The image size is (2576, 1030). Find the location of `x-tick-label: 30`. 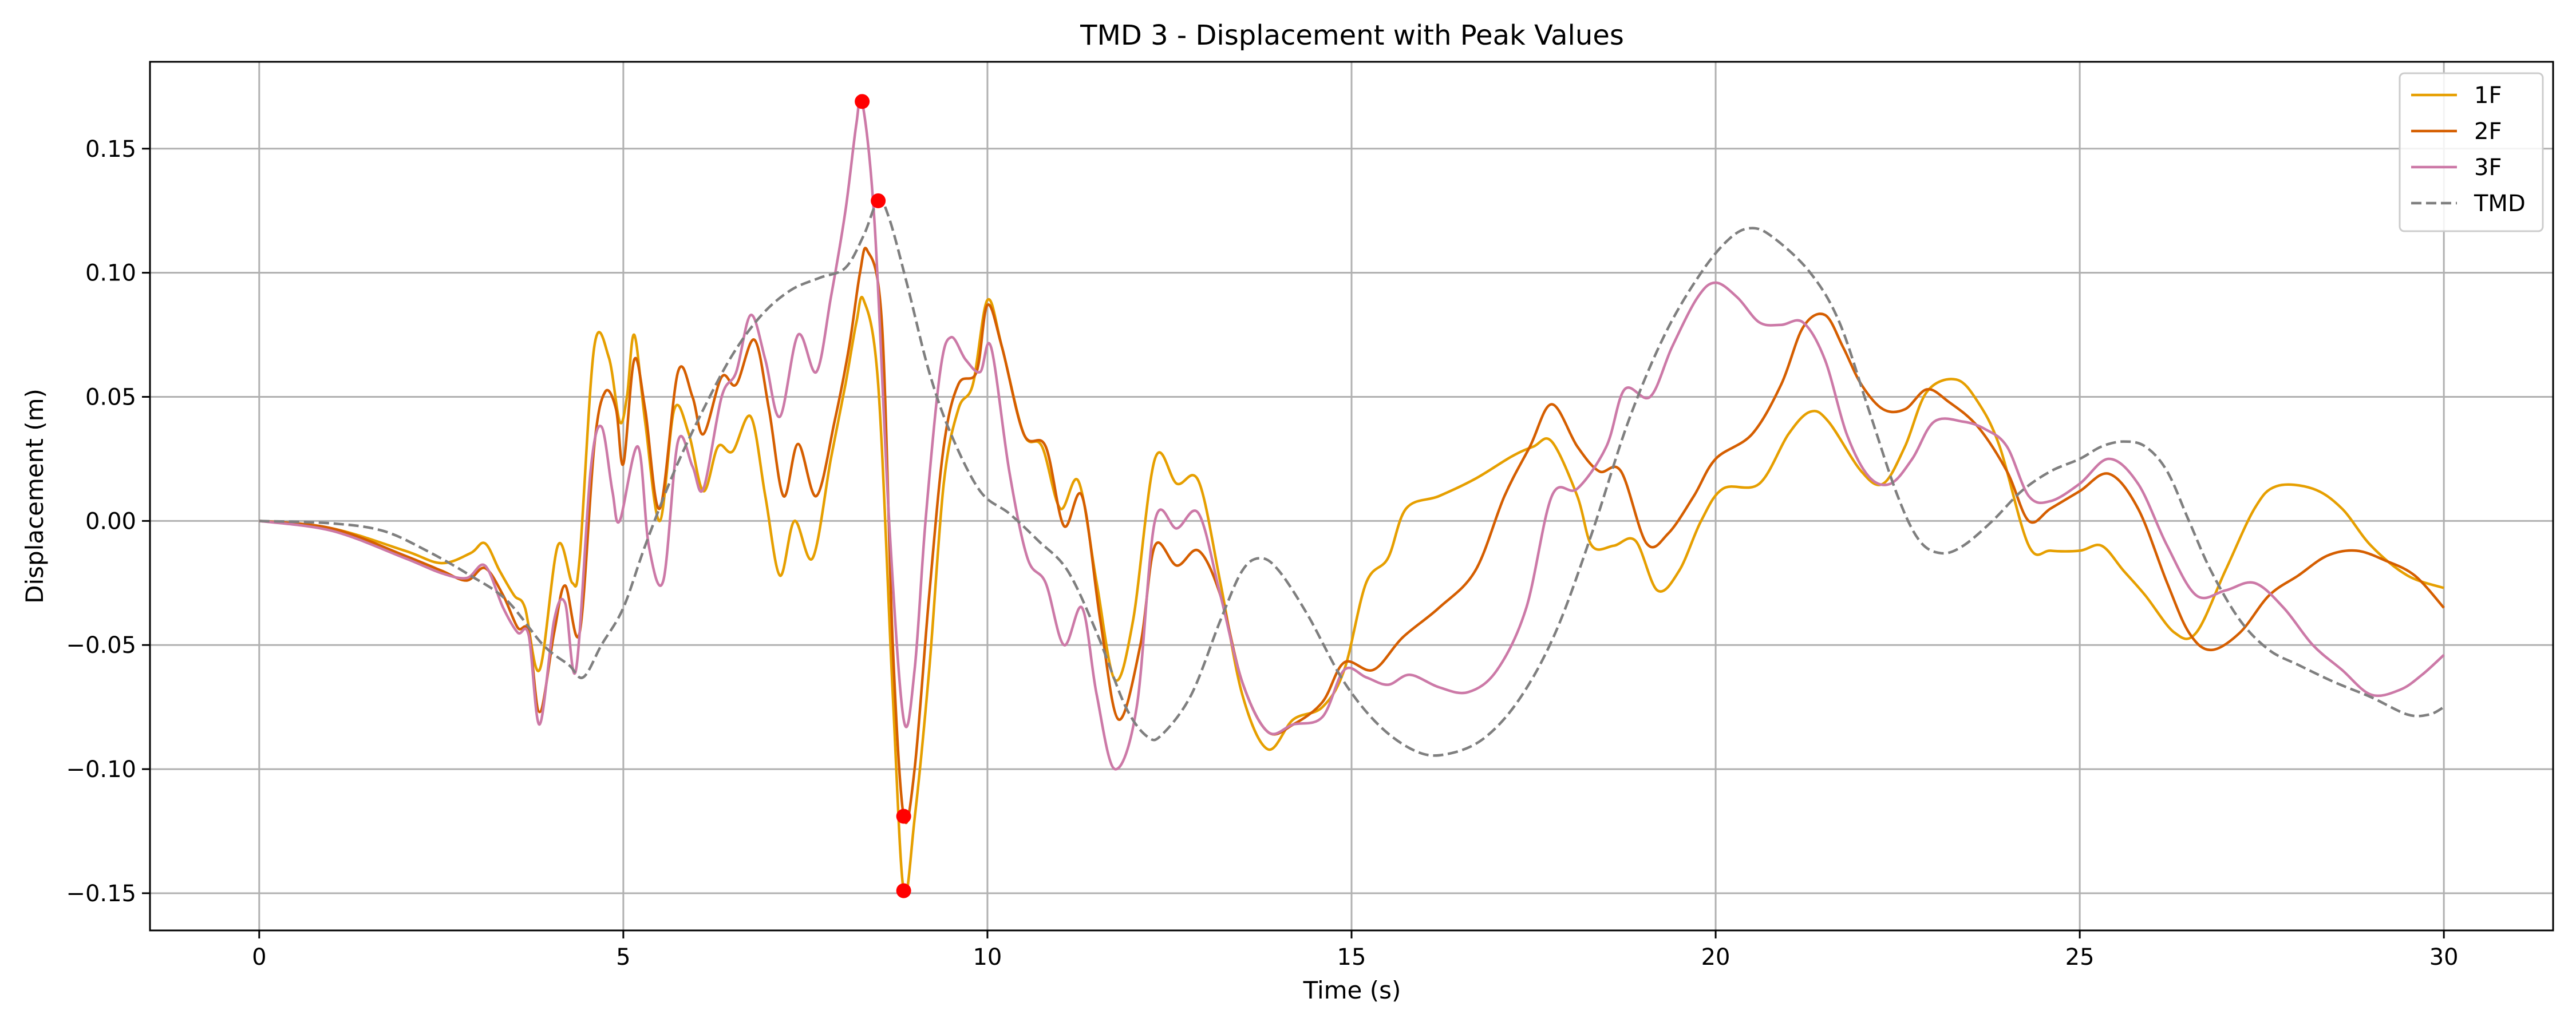

x-tick-label: 30 is located at coordinates (2444, 957).